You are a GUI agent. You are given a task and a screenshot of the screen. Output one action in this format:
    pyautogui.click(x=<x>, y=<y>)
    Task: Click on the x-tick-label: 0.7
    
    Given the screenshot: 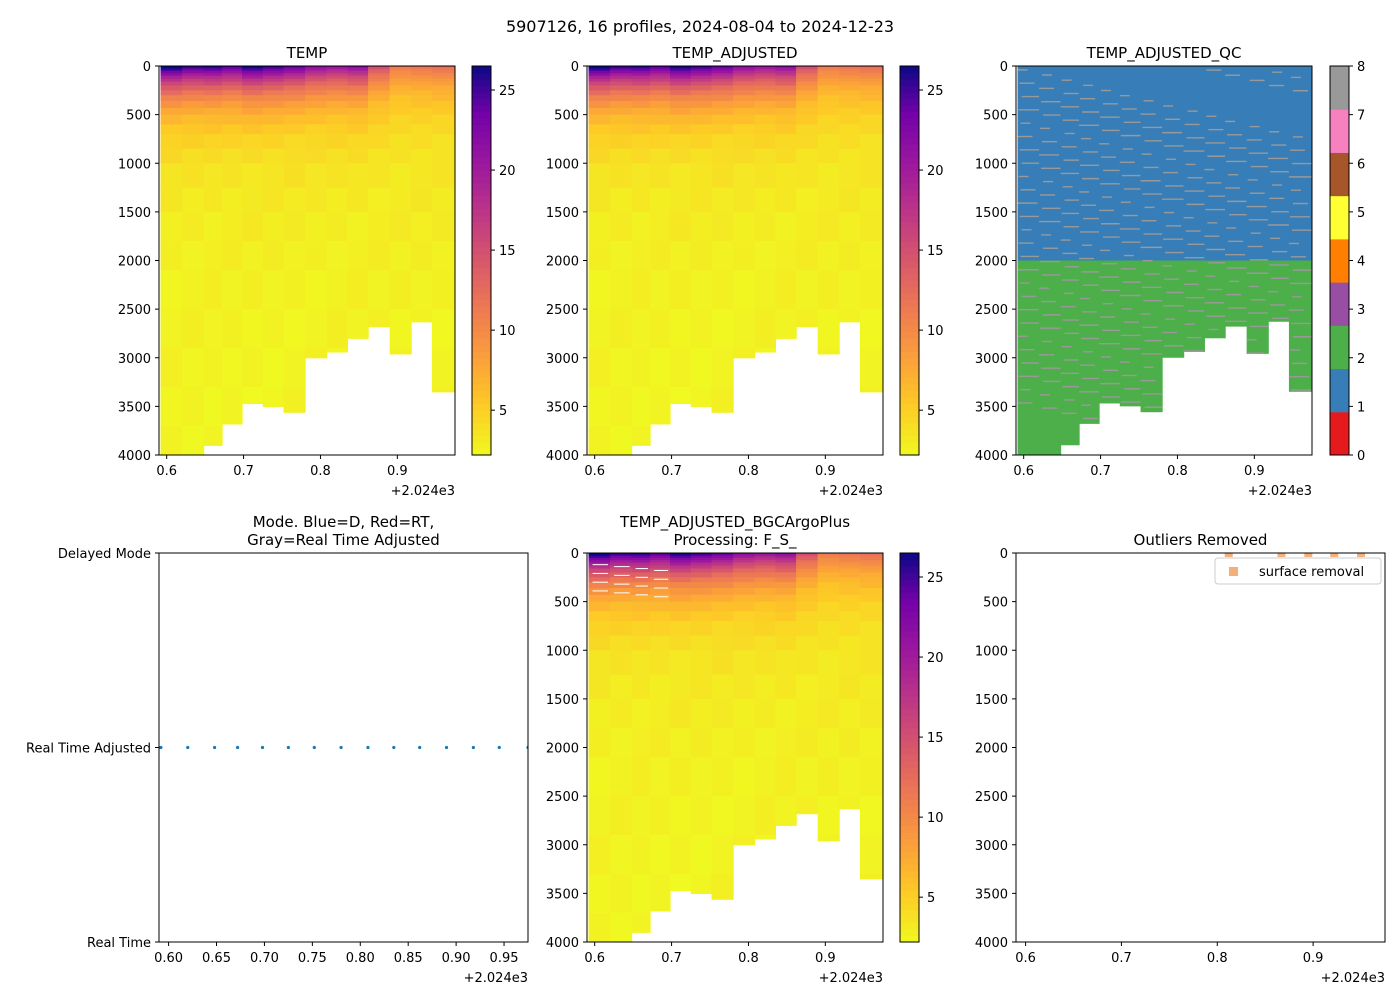 What is the action you would take?
    pyautogui.click(x=1121, y=958)
    